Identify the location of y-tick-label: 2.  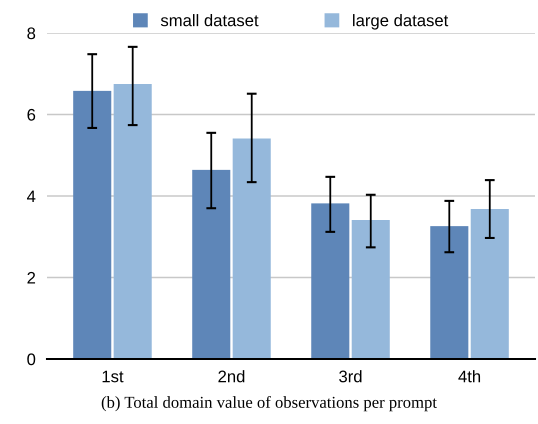
(31, 278).